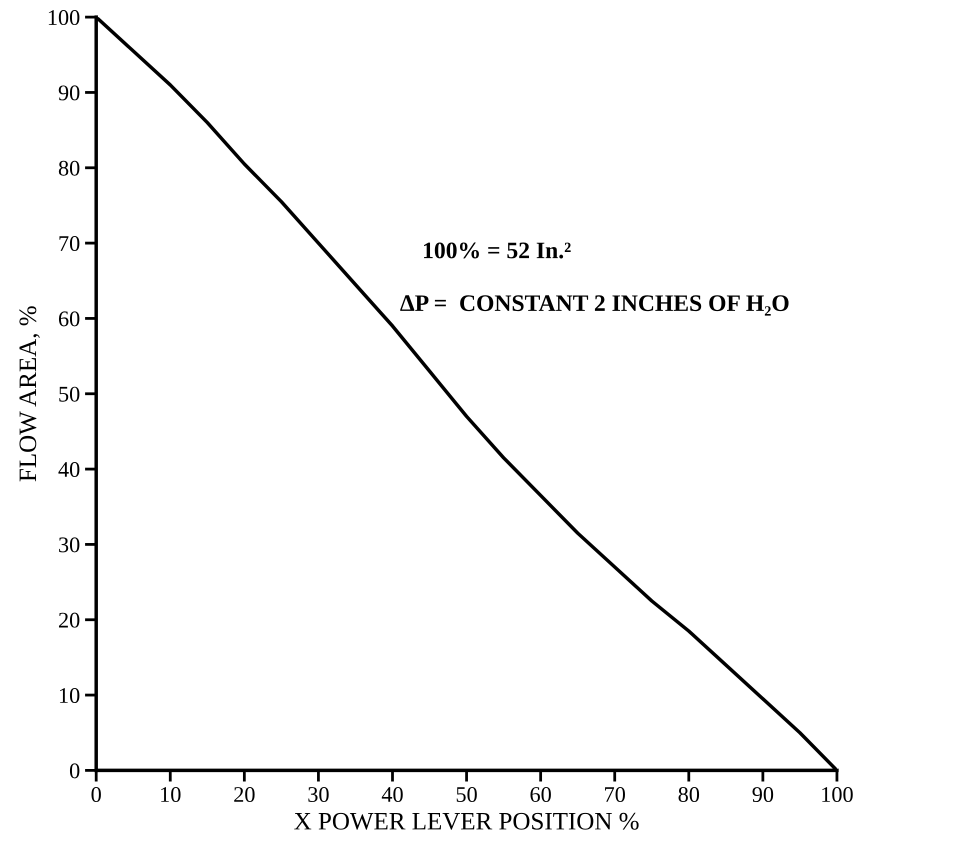 This screenshot has width=962, height=856. What do you see at coordinates (615, 794) in the screenshot?
I see `x-tick-label: 70` at bounding box center [615, 794].